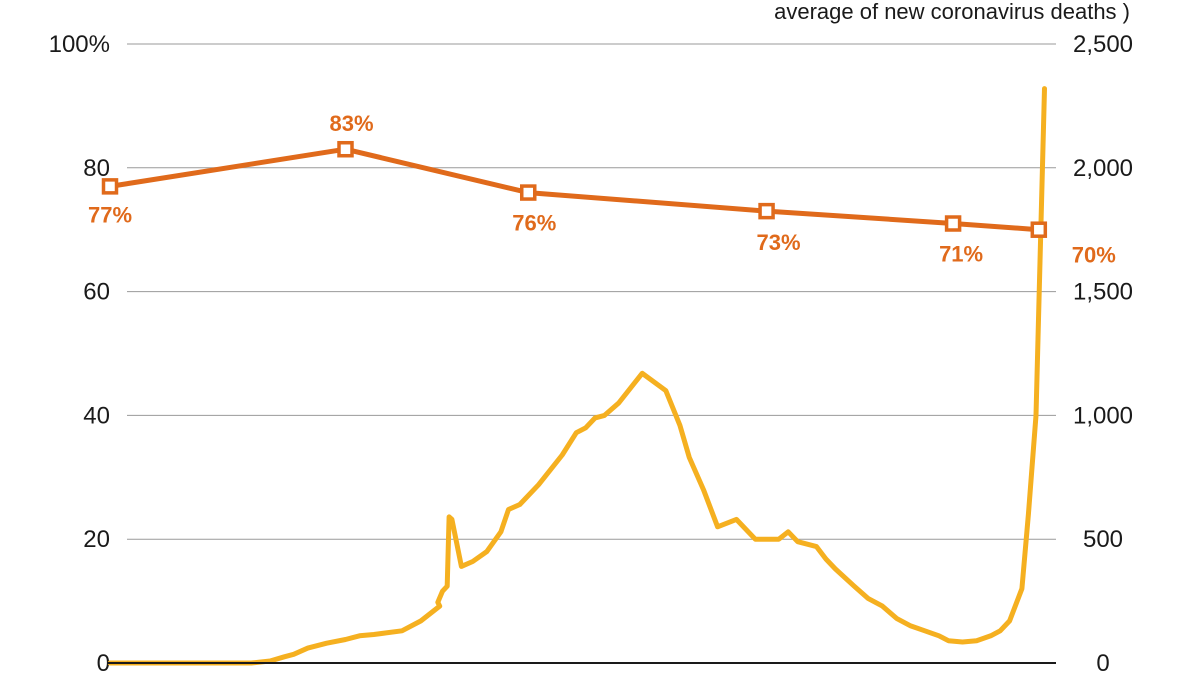 Image resolution: width=1200 pixels, height=676 pixels. What do you see at coordinates (952, 12) in the screenshot?
I see `header-note: average of new coronavirus deaths )` at bounding box center [952, 12].